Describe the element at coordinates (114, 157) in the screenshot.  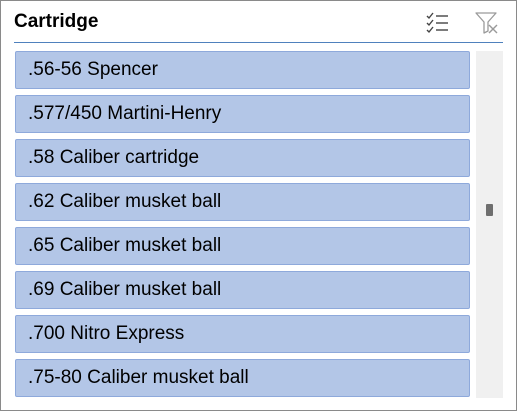
I see `slicer-item-label: .58 Caliber cartridge` at that location.